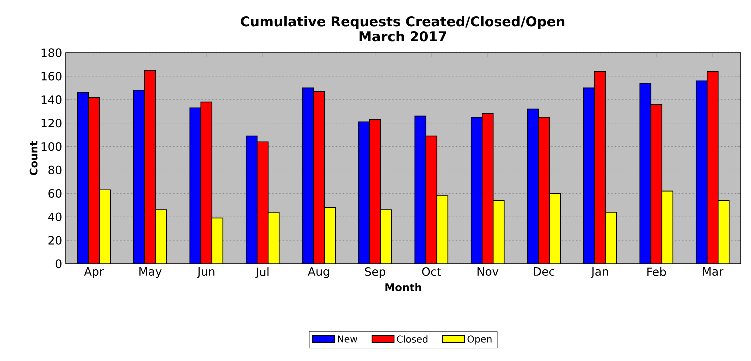 This screenshot has height=361, width=751. What do you see at coordinates (599, 273) in the screenshot?
I see `x-tick-label: Jan` at bounding box center [599, 273].